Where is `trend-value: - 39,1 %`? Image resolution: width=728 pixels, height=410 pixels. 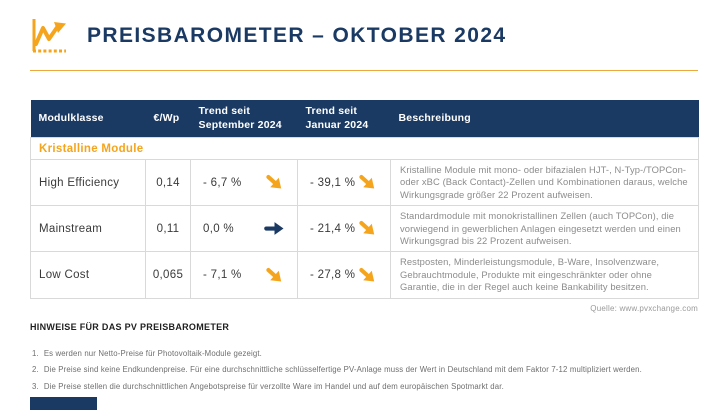
trend-value: - 39,1 % is located at coordinates (333, 182).